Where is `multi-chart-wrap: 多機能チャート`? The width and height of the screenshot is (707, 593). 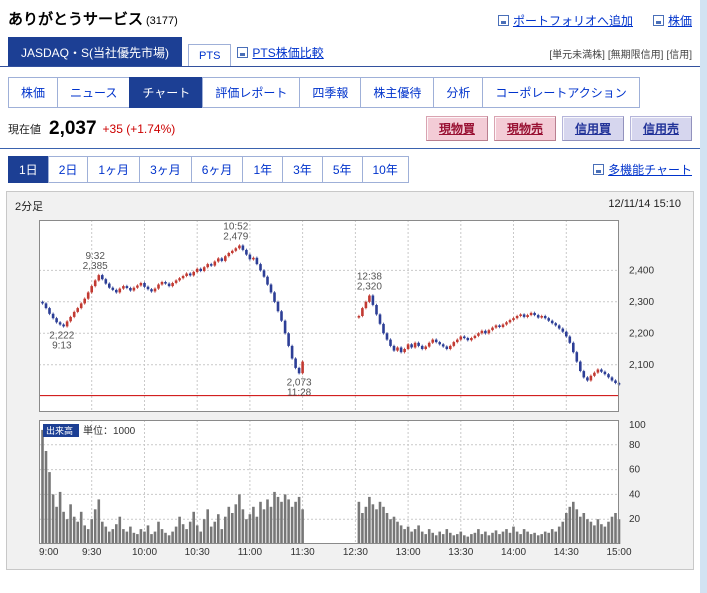 multi-chart-wrap: 多機能チャート is located at coordinates (642, 169).